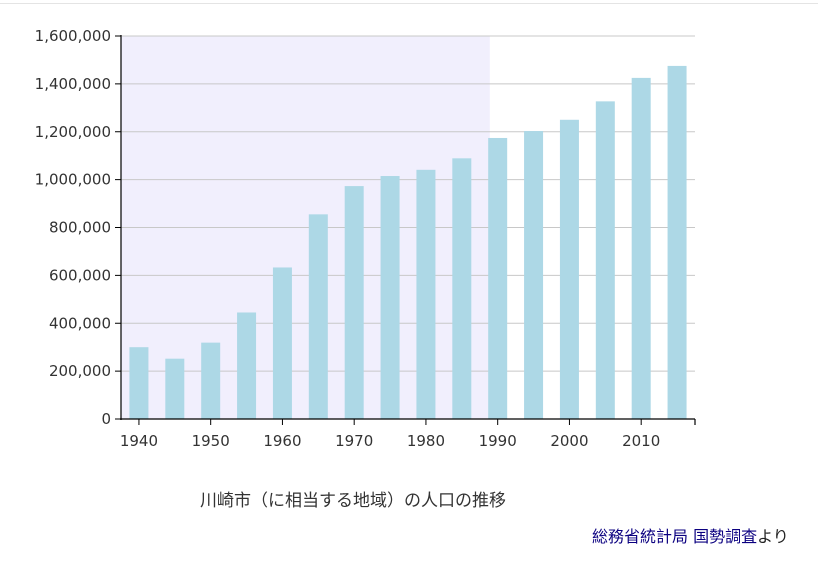  I want to click on y-tick-label: 0, so click(106, 419).